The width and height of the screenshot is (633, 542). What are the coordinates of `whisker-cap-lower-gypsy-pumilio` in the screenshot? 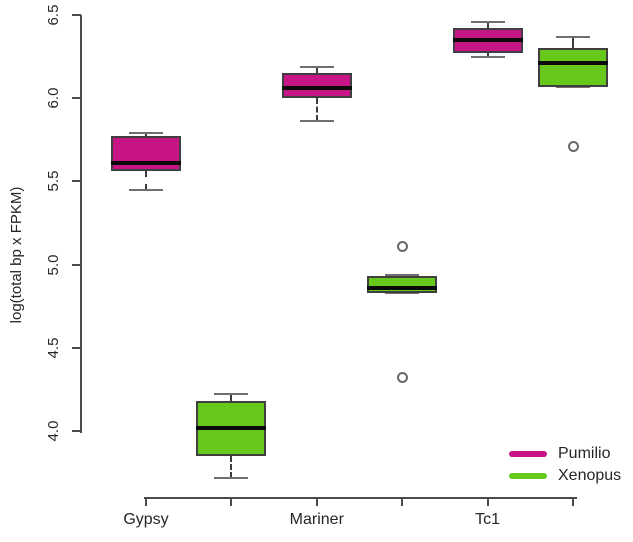 It's located at (146, 189).